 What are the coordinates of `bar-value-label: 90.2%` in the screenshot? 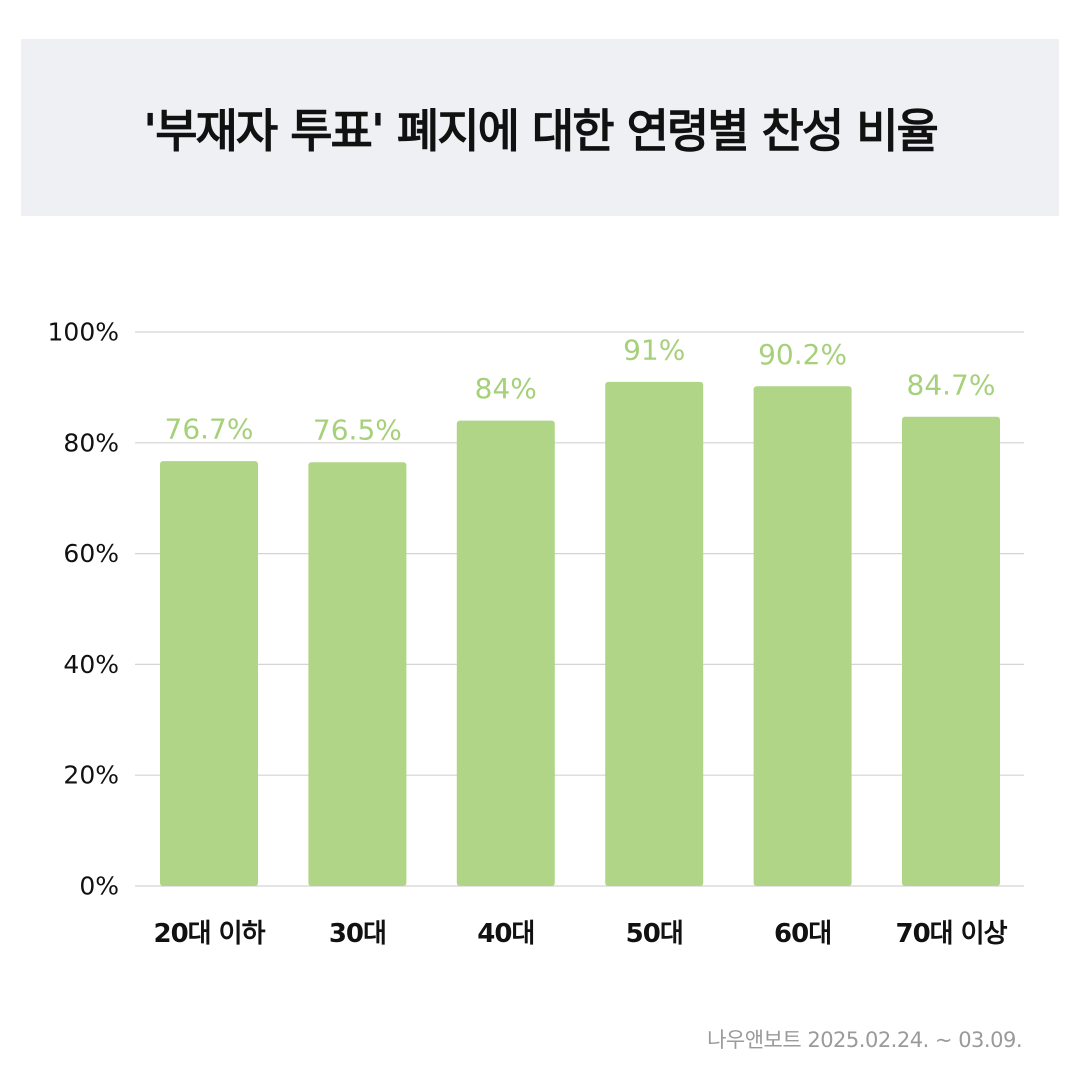 It's located at (802, 354).